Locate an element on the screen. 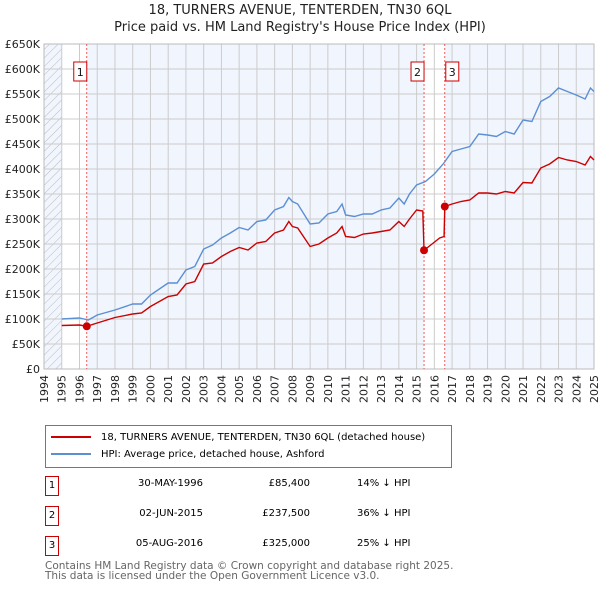 The width and height of the screenshot is (600, 590). transaction-hpi: 36% ↓ HPI is located at coordinates (384, 513).